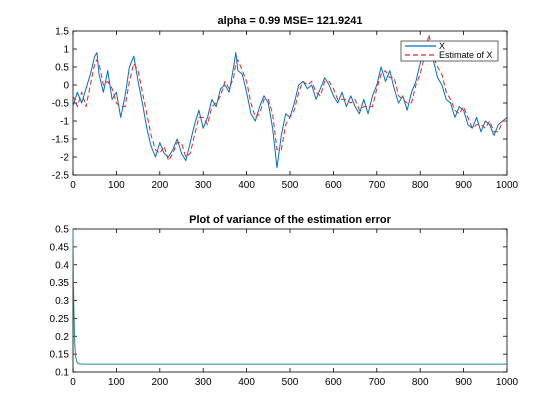 This screenshot has width=560, height=420. Describe the element at coordinates (507, 382) in the screenshot. I see `bottom-x-tick-label: 1000` at that location.